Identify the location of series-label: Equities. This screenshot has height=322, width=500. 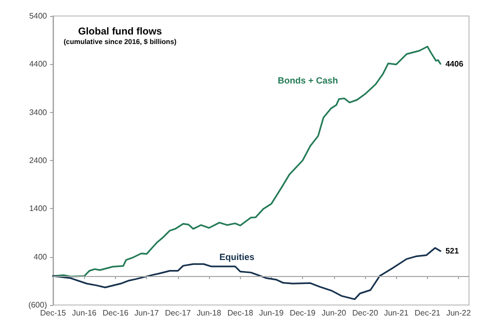
(236, 257).